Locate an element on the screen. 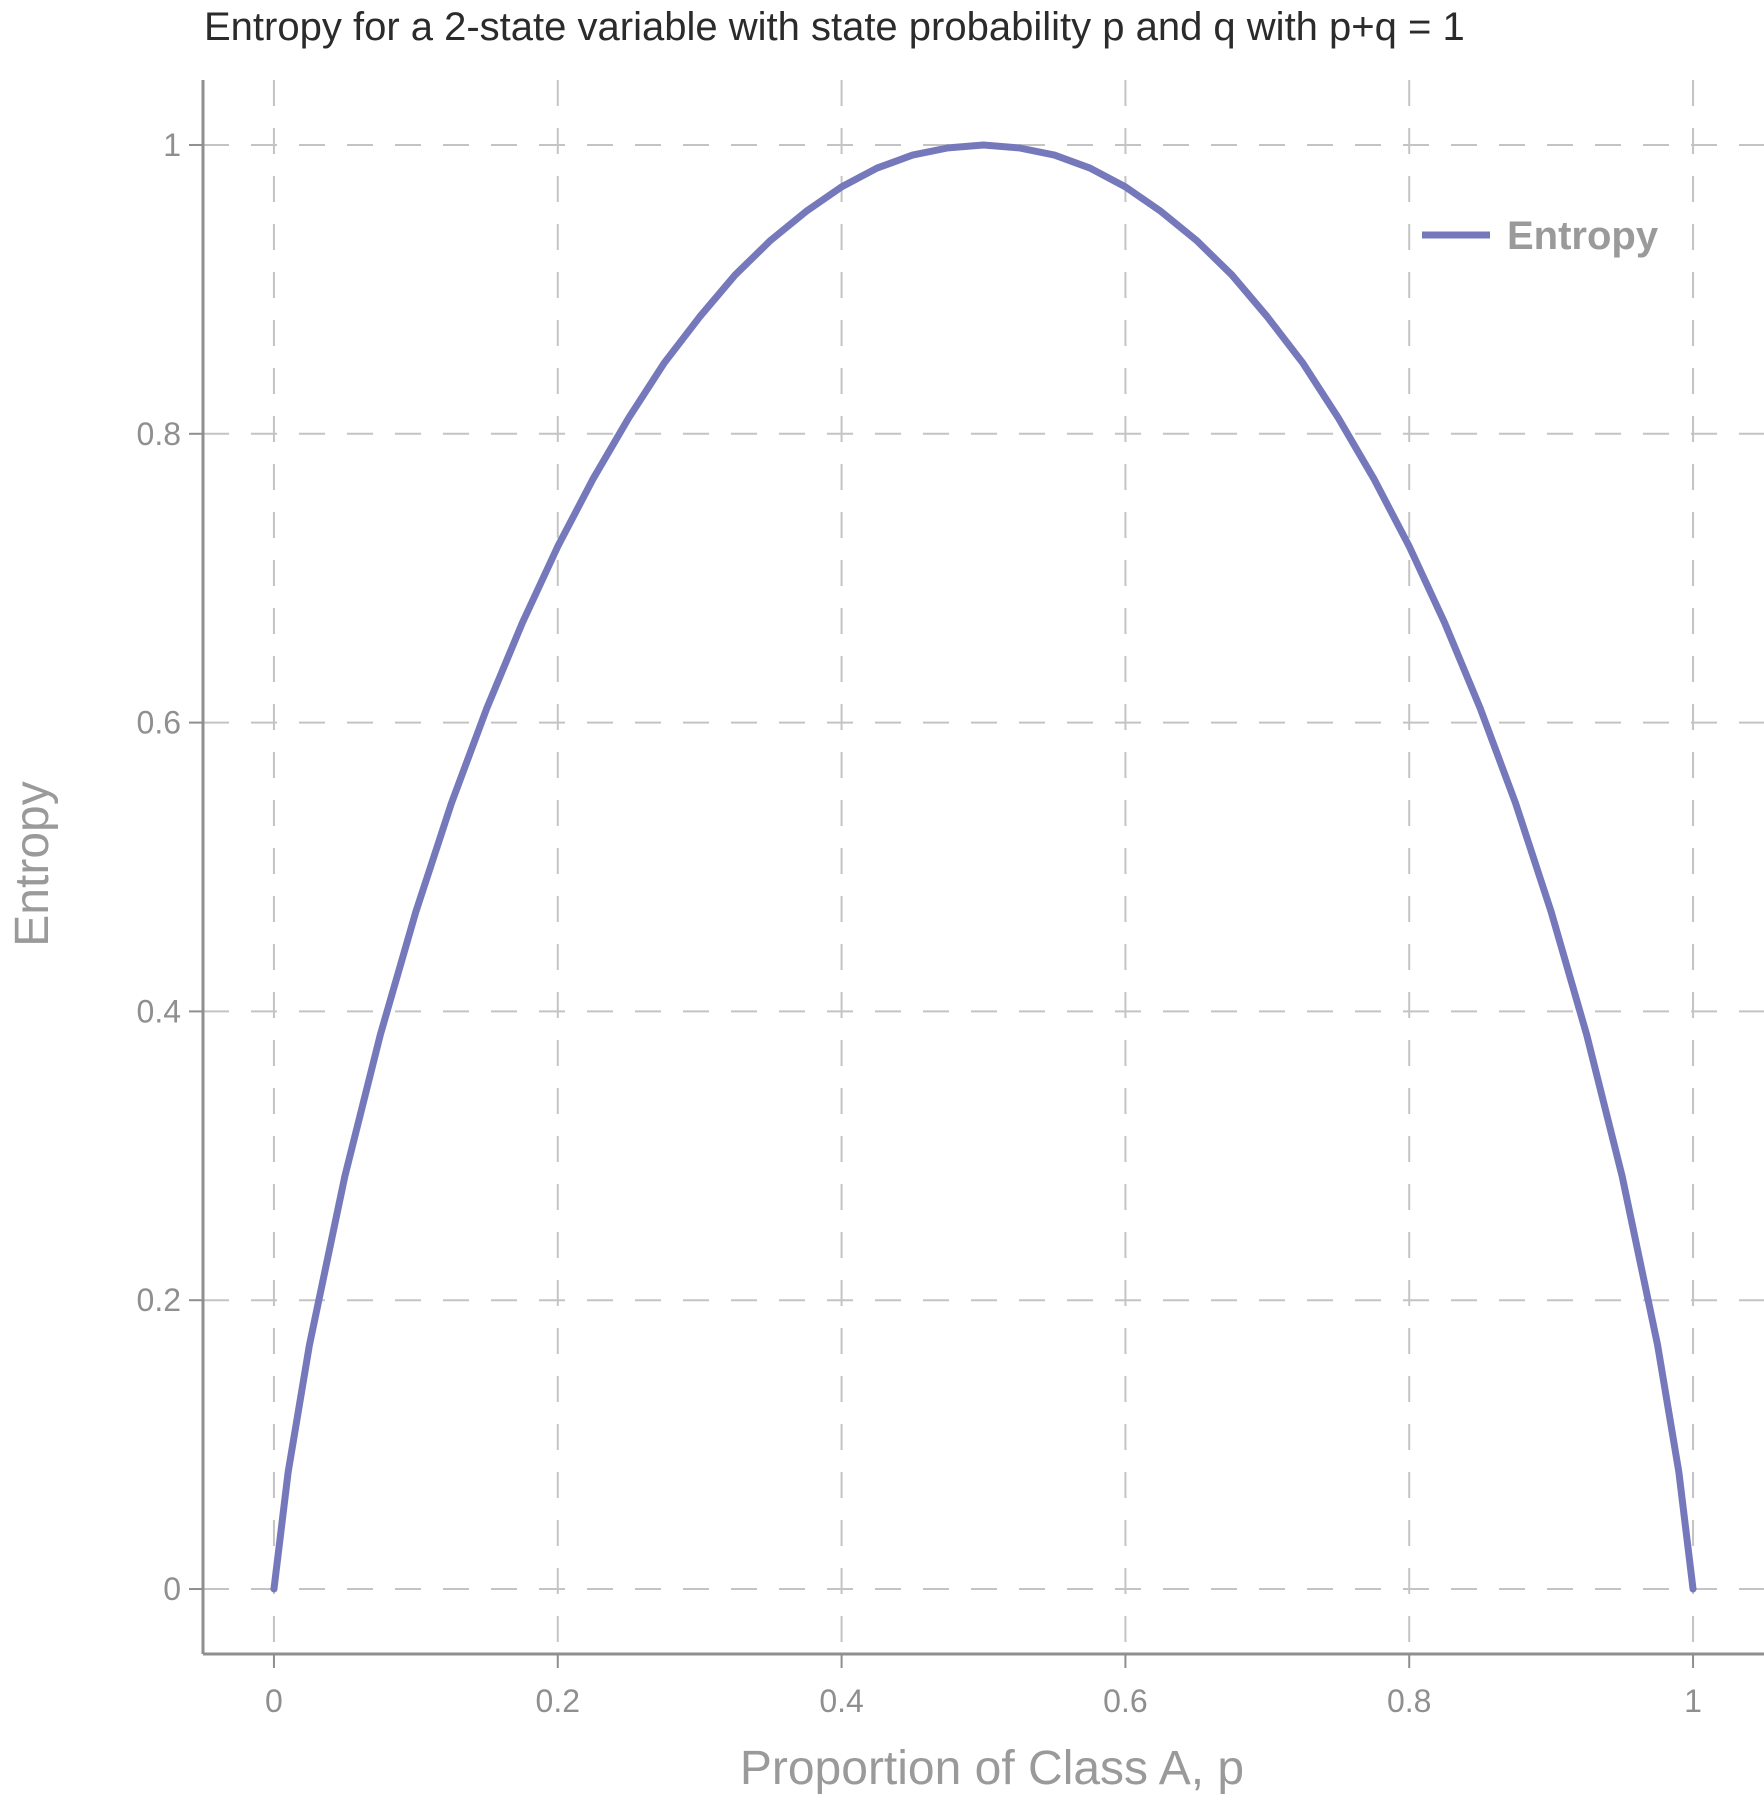 The height and width of the screenshot is (1799, 1764). y-axis-label: Entropy is located at coordinates (32, 863).